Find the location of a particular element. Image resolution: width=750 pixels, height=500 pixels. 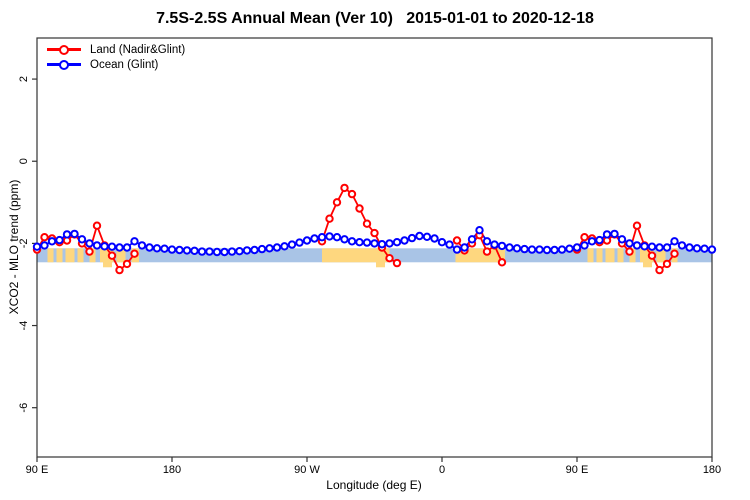

x-tick-label: 90 W is located at coordinates (307, 470).